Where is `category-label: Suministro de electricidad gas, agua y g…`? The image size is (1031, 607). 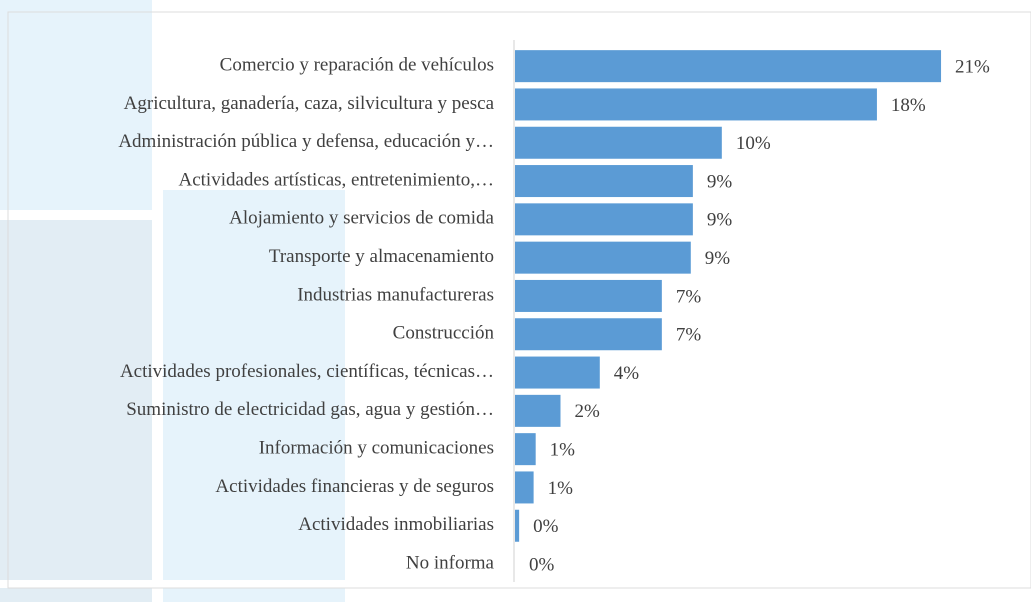 category-label: Suministro de electricidad gas, agua y g… is located at coordinates (310, 409).